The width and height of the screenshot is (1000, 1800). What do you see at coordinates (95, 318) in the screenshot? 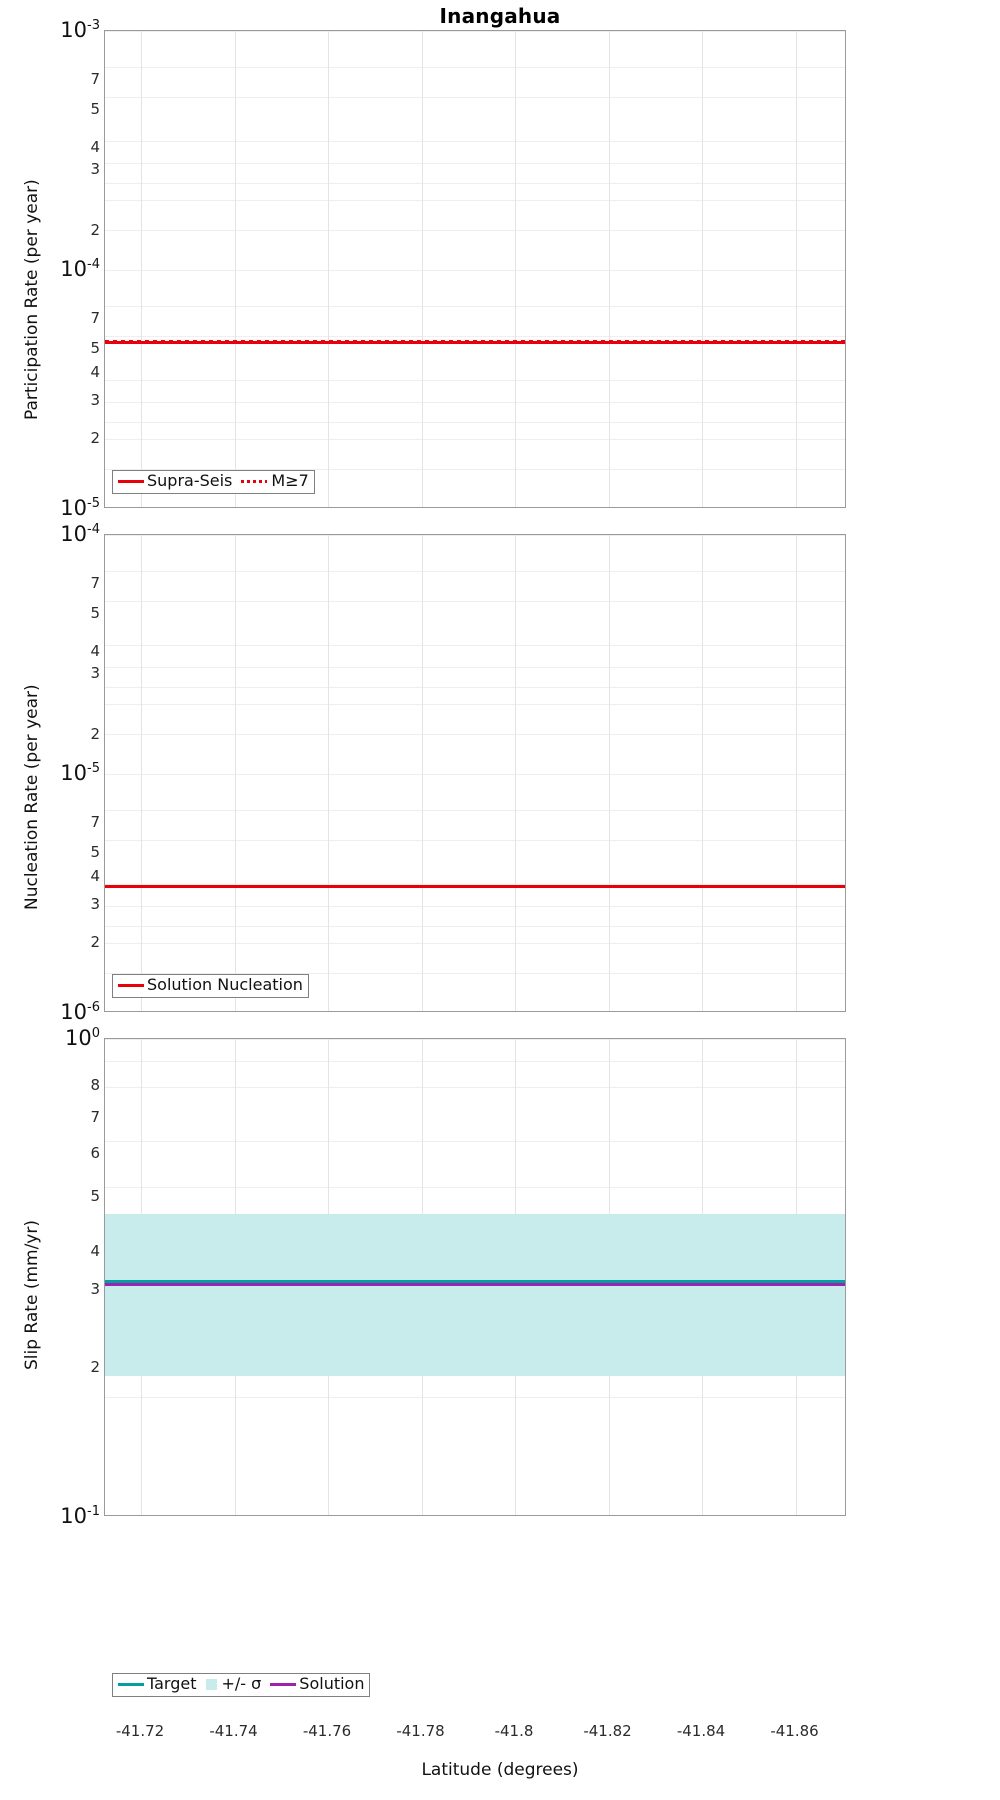
I see `ytick-p1-7e-5: 7` at bounding box center [95, 318].